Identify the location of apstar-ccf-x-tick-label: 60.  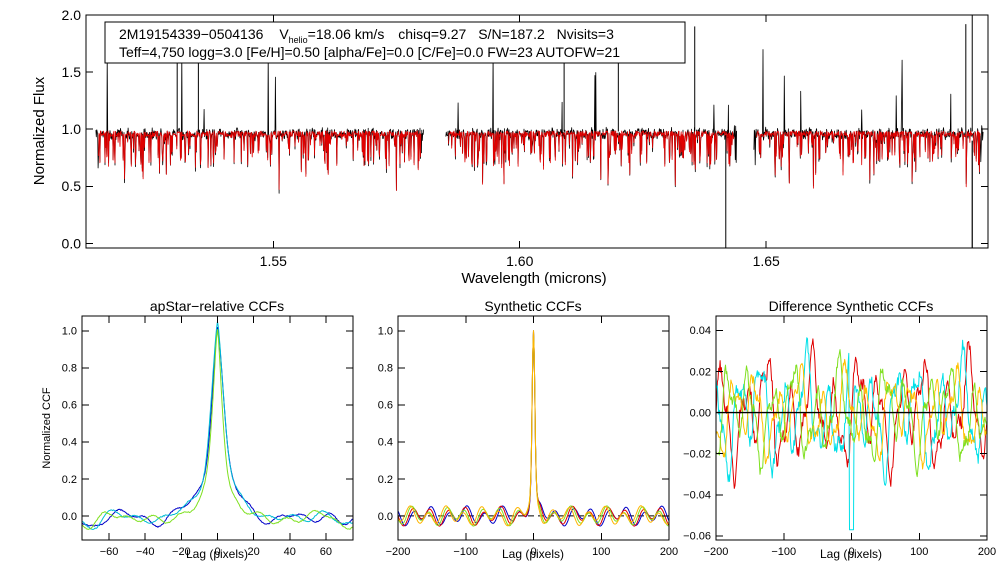
(326, 552).